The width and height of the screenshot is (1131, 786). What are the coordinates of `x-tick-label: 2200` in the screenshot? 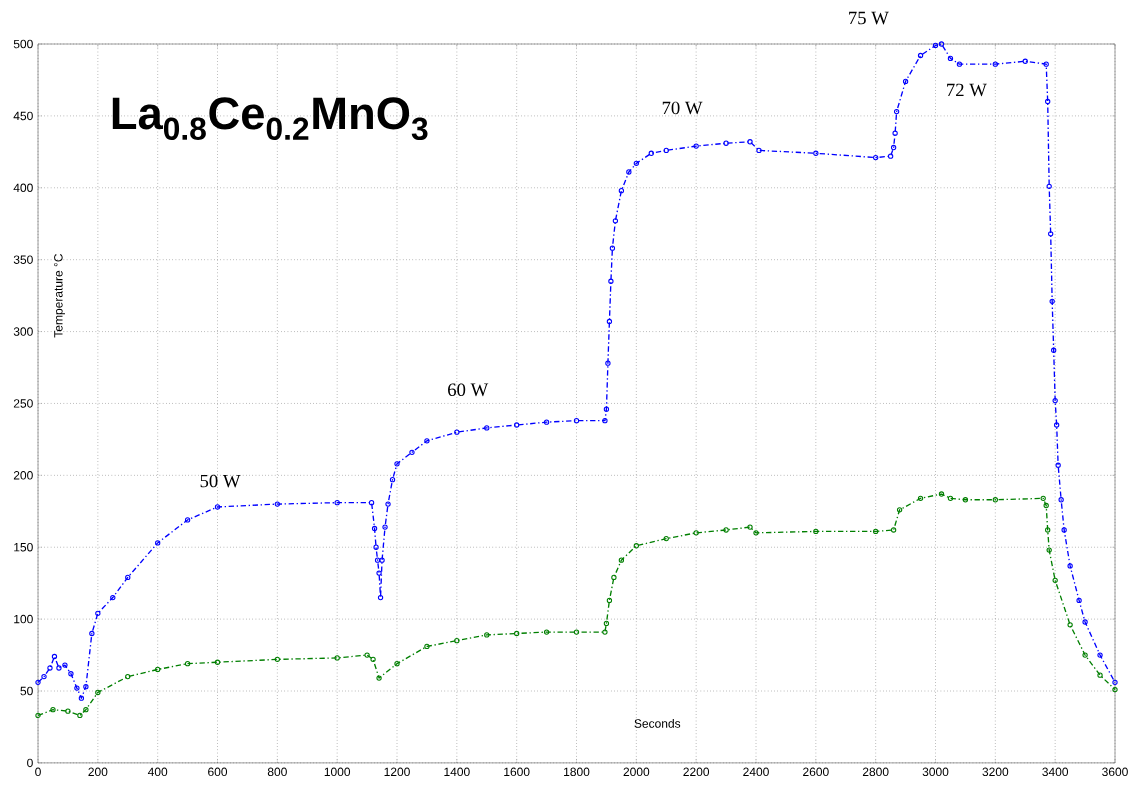 It's located at (696, 772).